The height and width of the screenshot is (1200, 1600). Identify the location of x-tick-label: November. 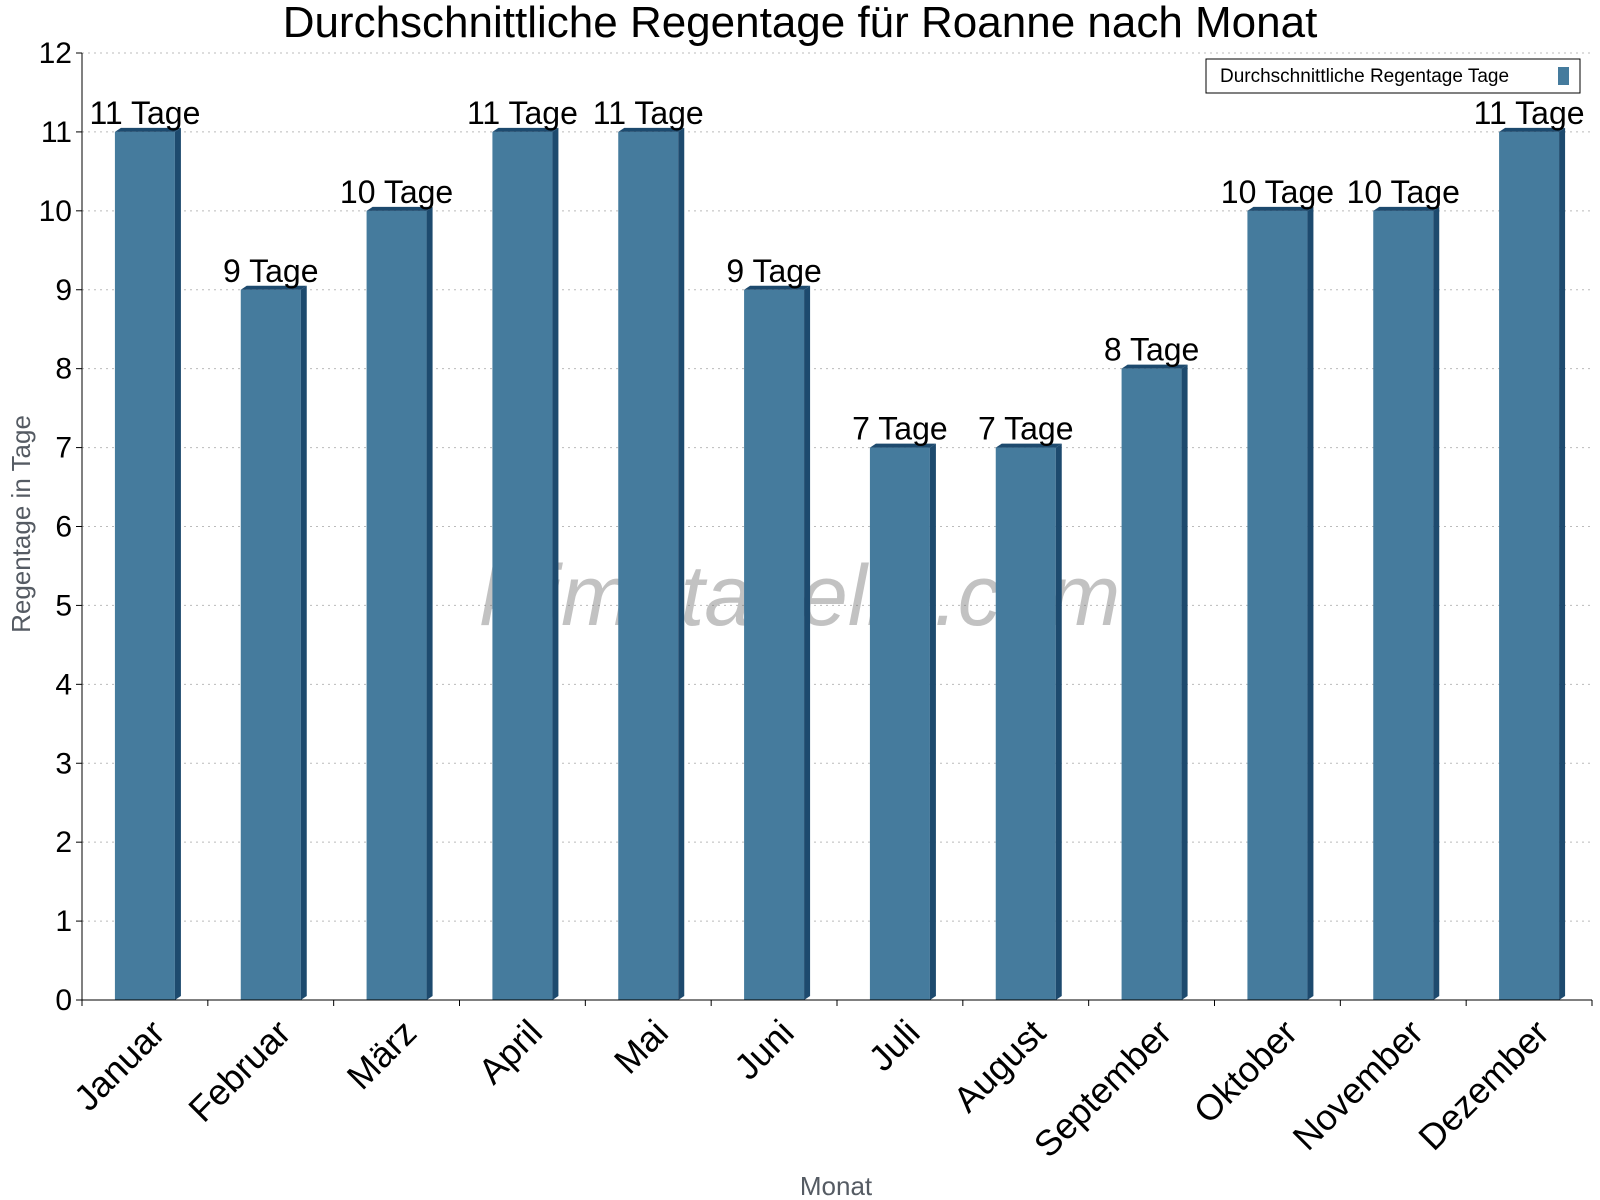
(1357, 1085).